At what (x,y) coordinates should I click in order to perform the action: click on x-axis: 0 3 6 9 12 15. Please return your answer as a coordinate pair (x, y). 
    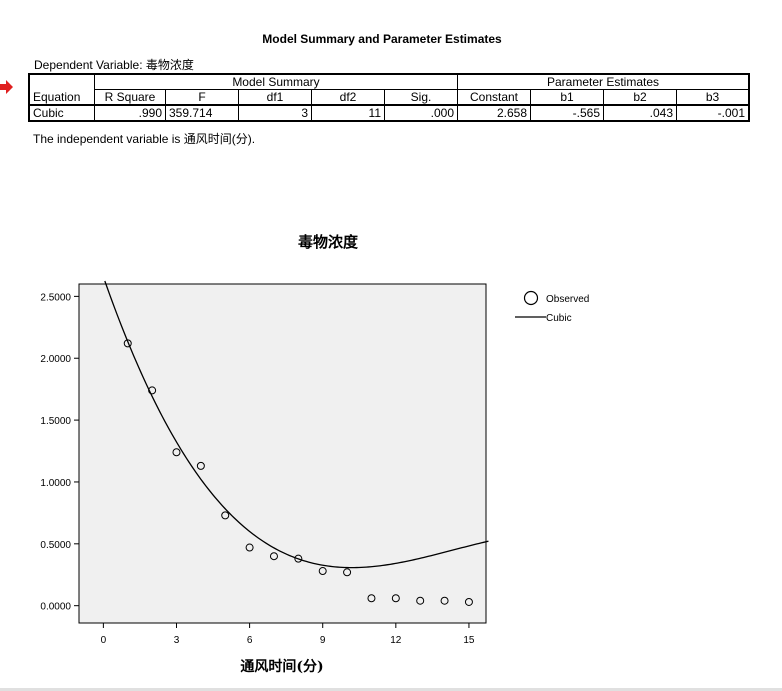
    Looking at the image, I should click on (288, 634).